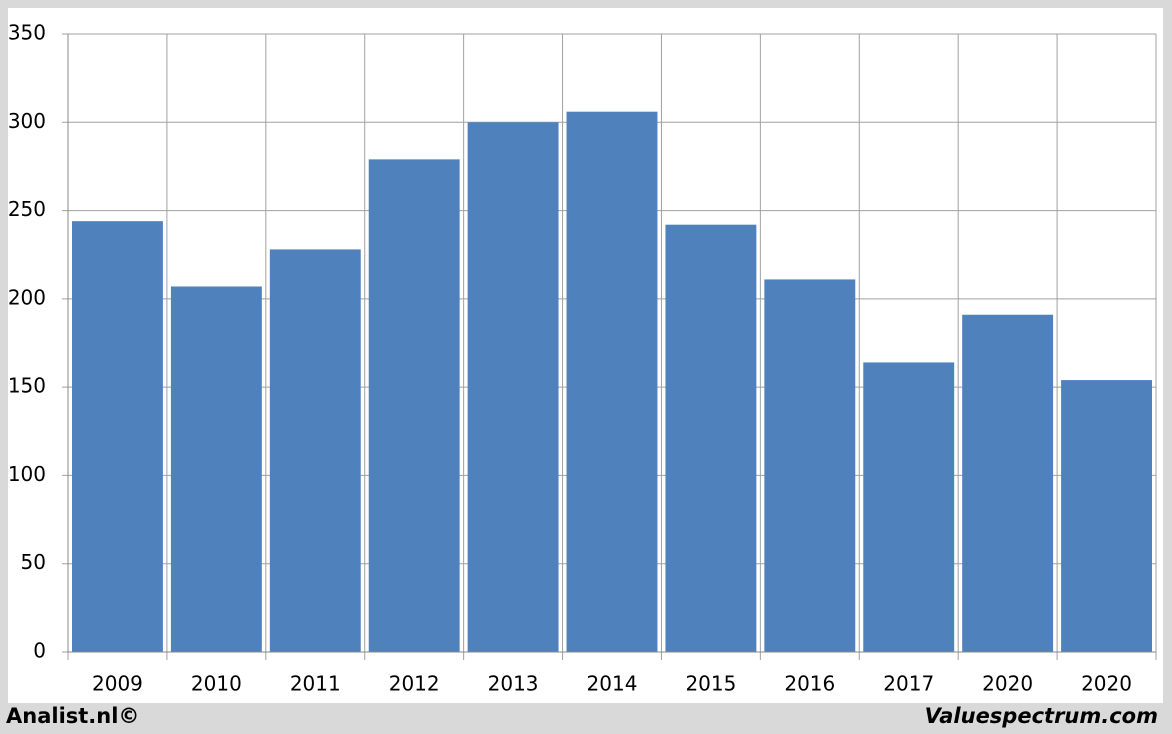 The height and width of the screenshot is (734, 1172). I want to click on footer-right: Valuespectrum.com, so click(1041, 716).